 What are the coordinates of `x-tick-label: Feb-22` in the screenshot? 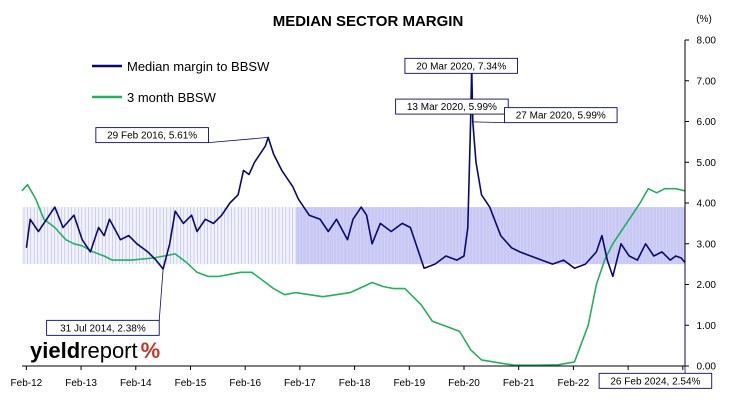 It's located at (574, 383).